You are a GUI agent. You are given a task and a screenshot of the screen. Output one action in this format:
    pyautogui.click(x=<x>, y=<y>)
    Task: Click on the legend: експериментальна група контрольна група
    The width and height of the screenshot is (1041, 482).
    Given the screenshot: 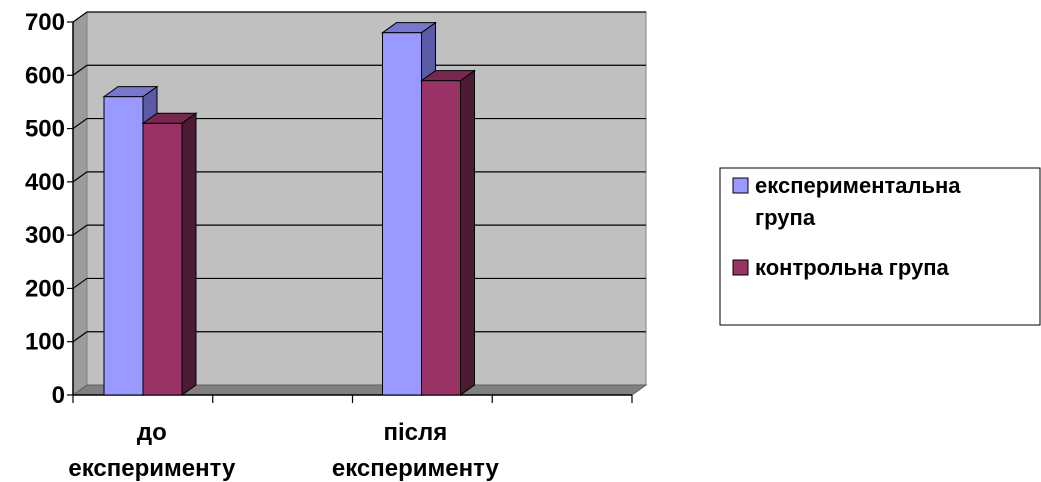 What is the action you would take?
    pyautogui.click(x=880, y=246)
    